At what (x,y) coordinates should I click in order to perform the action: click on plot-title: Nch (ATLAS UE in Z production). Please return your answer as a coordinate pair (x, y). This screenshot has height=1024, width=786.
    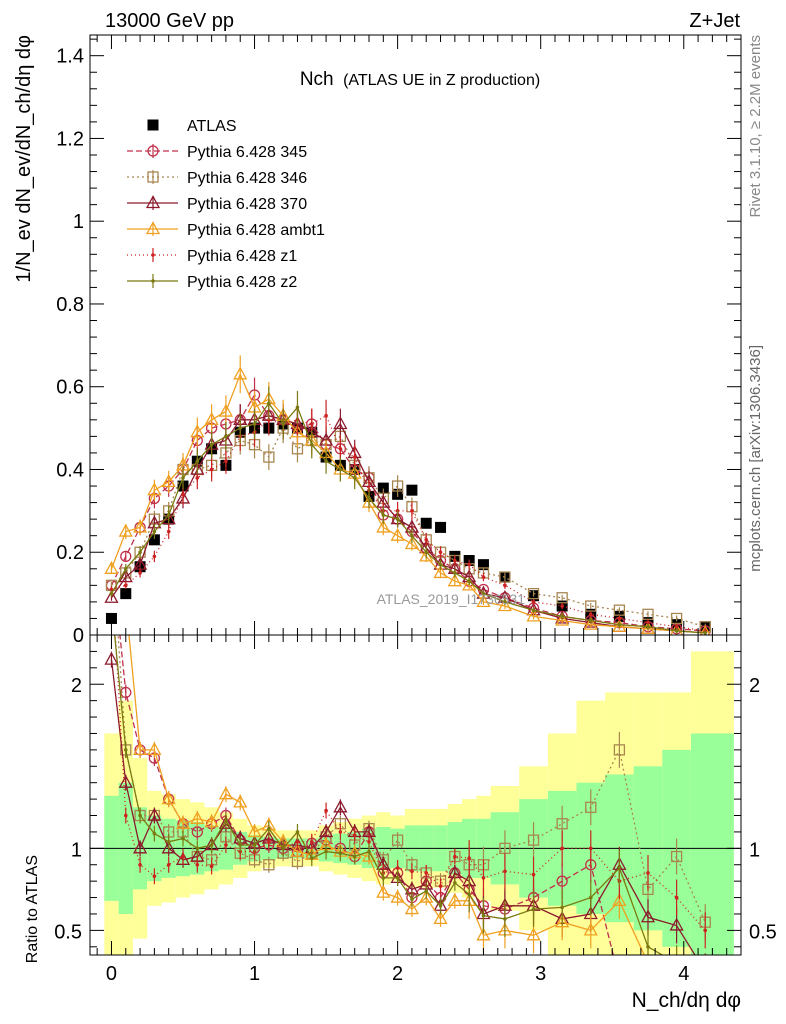
    Looking at the image, I should click on (420, 79).